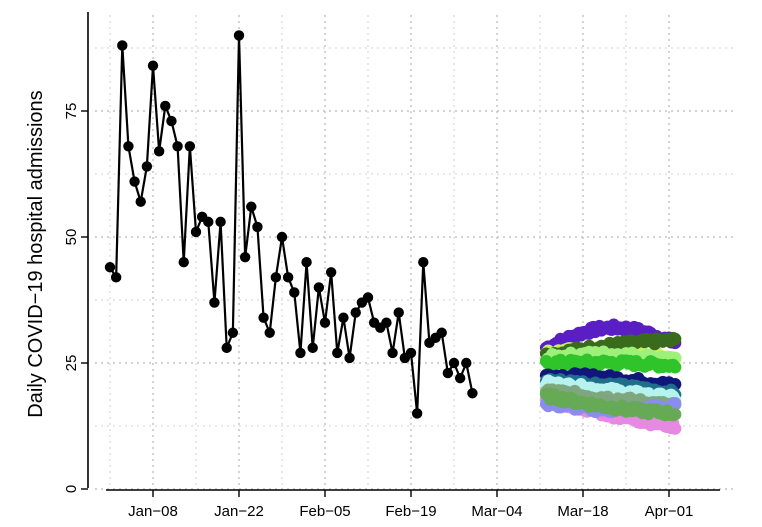 The height and width of the screenshot is (527, 762). What do you see at coordinates (610, 376) in the screenshot?
I see `forecast-series` at bounding box center [610, 376].